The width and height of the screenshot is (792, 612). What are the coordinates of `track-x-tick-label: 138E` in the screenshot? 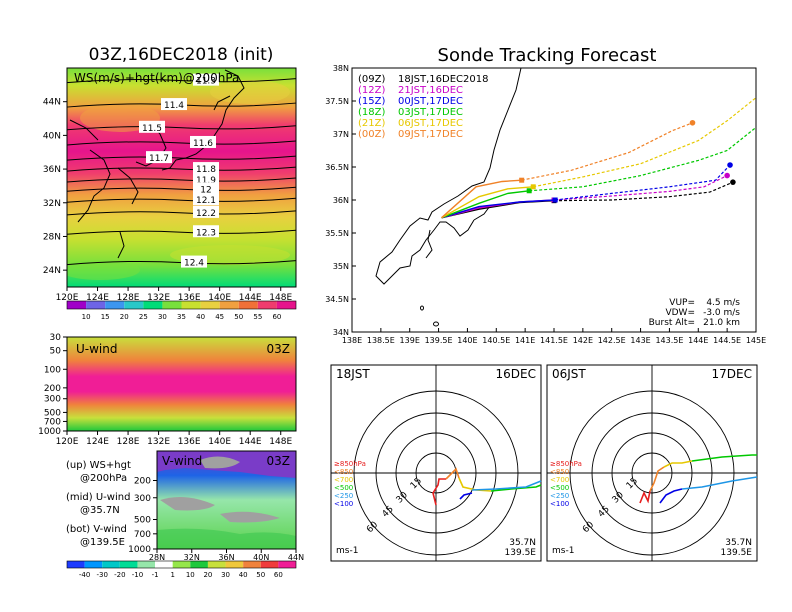 It's located at (352, 340).